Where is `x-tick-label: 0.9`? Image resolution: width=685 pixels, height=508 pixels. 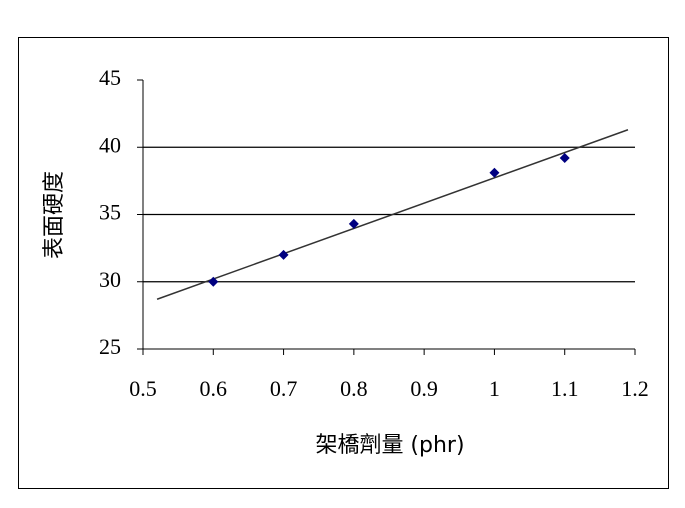
x-tick-label: 0.9 is located at coordinates (424, 388).